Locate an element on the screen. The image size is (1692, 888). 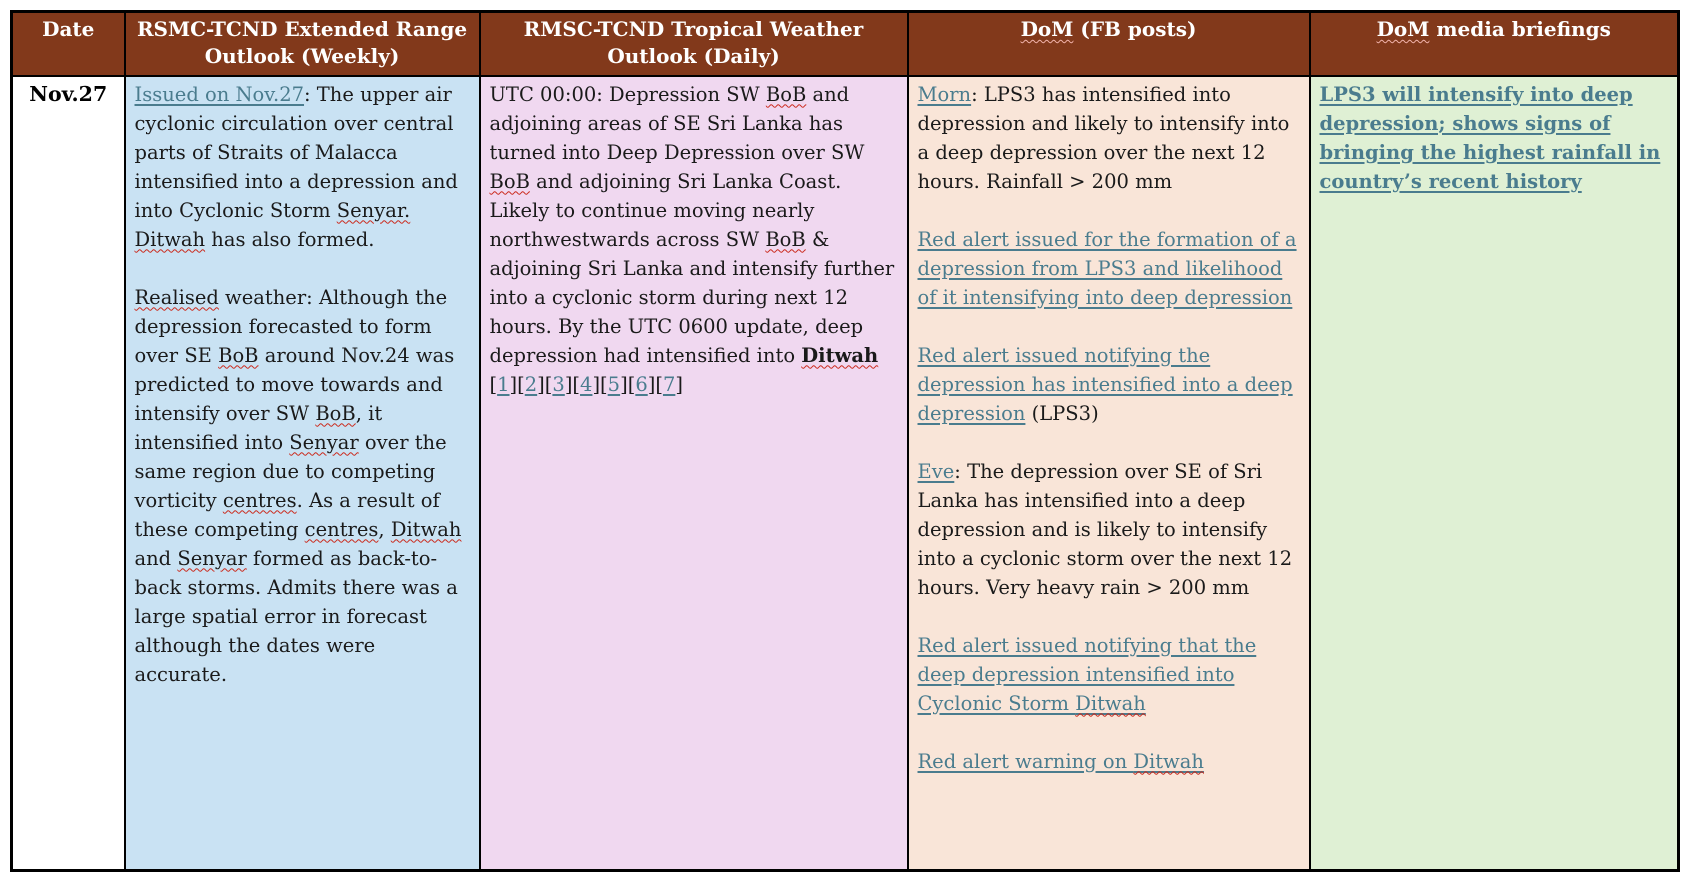
header-dom-media-briefings-label: DoM media briefings is located at coordinates (1494, 29).